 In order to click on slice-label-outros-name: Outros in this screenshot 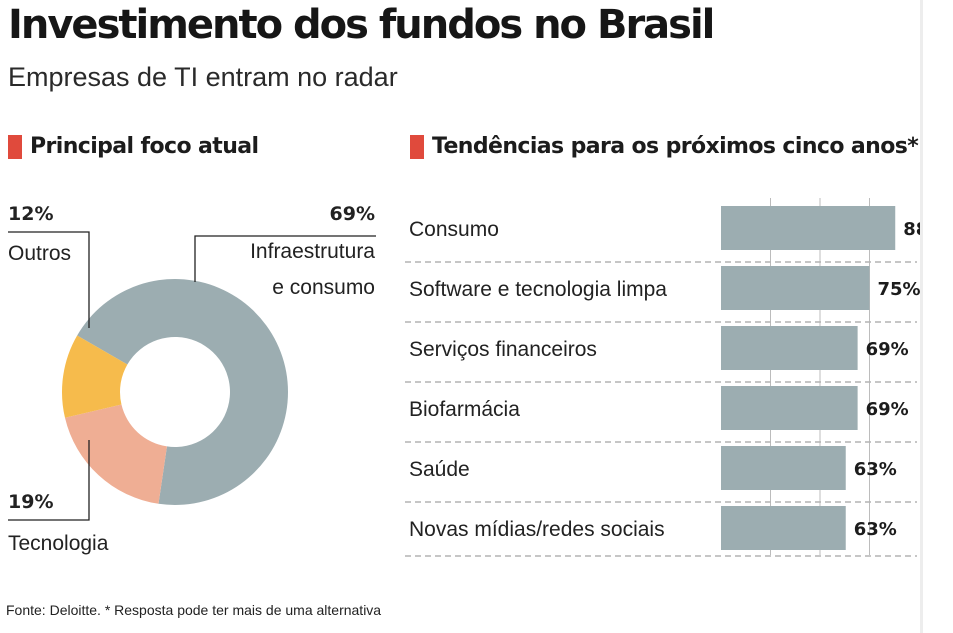, I will do `click(40, 253)`.